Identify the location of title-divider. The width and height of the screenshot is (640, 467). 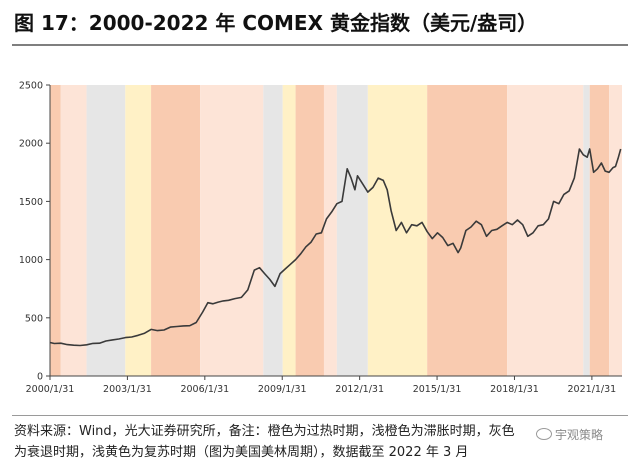
(320, 45).